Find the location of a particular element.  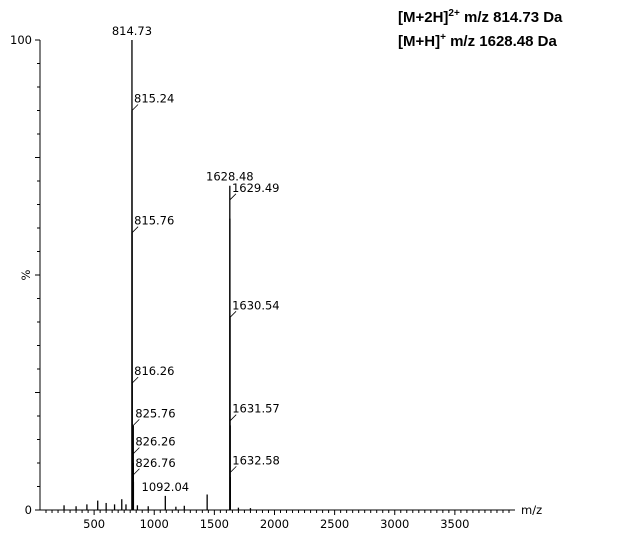

annotation-species: [M+2H] is located at coordinates (423, 17).